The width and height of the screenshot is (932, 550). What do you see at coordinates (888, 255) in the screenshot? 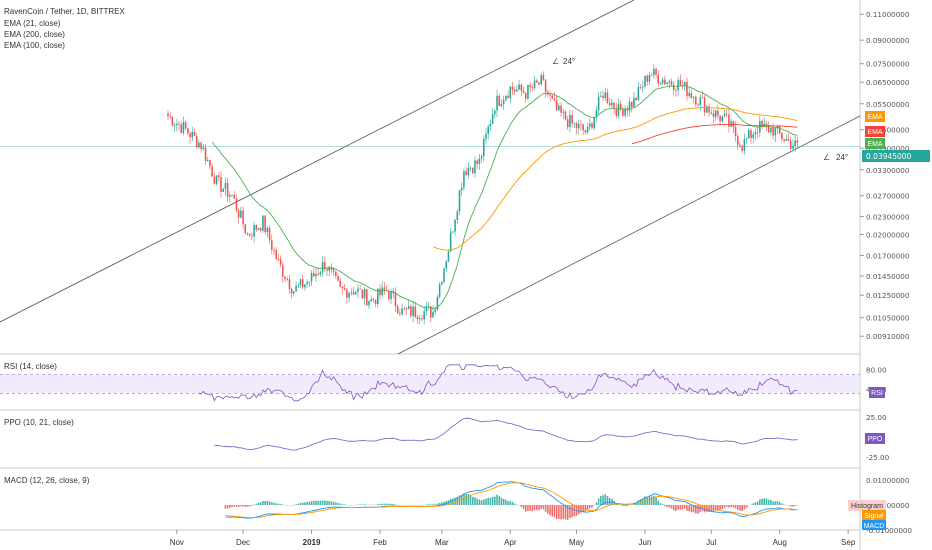
I see `price-tick-label-11: 0.01700000` at bounding box center [888, 255].